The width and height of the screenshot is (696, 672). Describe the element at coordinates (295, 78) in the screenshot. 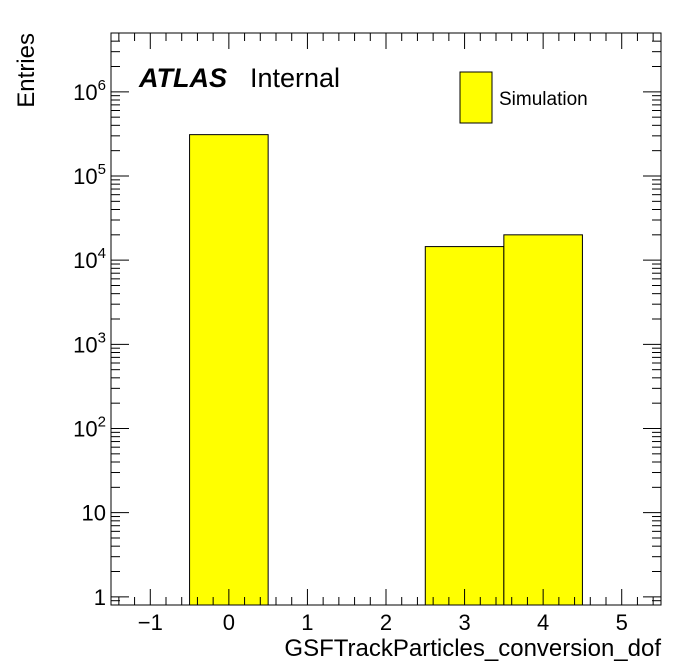

I see `atlas-label-text: Internal` at that location.